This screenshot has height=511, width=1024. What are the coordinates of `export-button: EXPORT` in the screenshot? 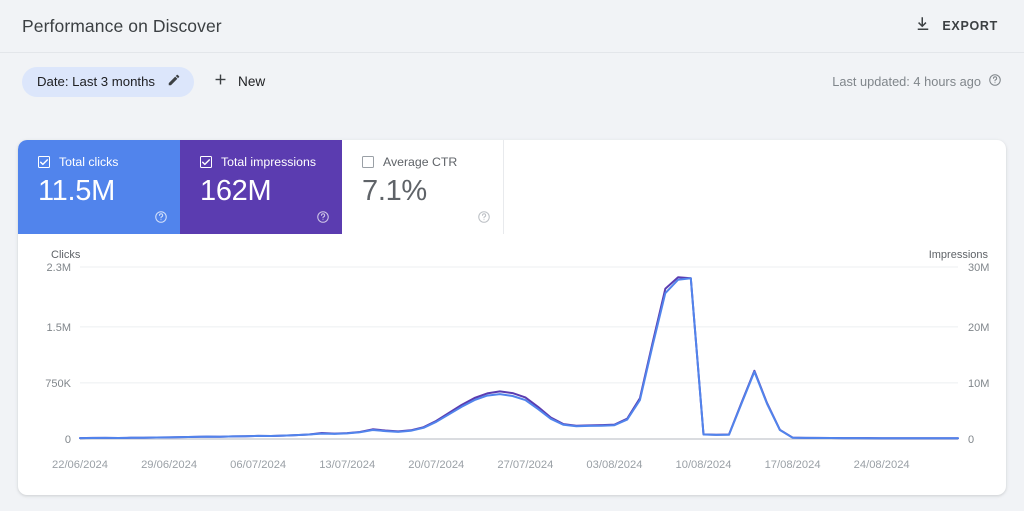 It's located at (956, 26).